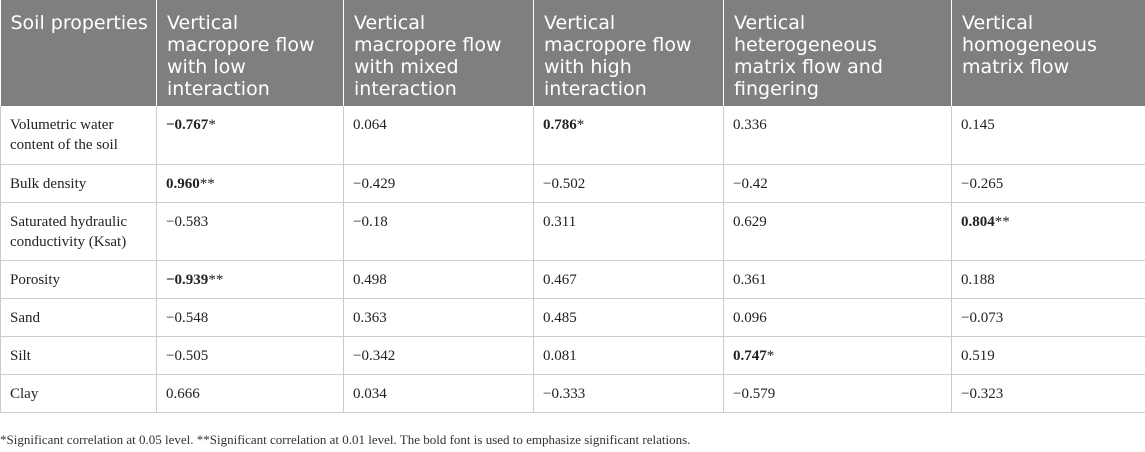 The width and height of the screenshot is (1145, 452). Describe the element at coordinates (1048, 279) in the screenshot. I see `table-cell: 0.188` at that location.